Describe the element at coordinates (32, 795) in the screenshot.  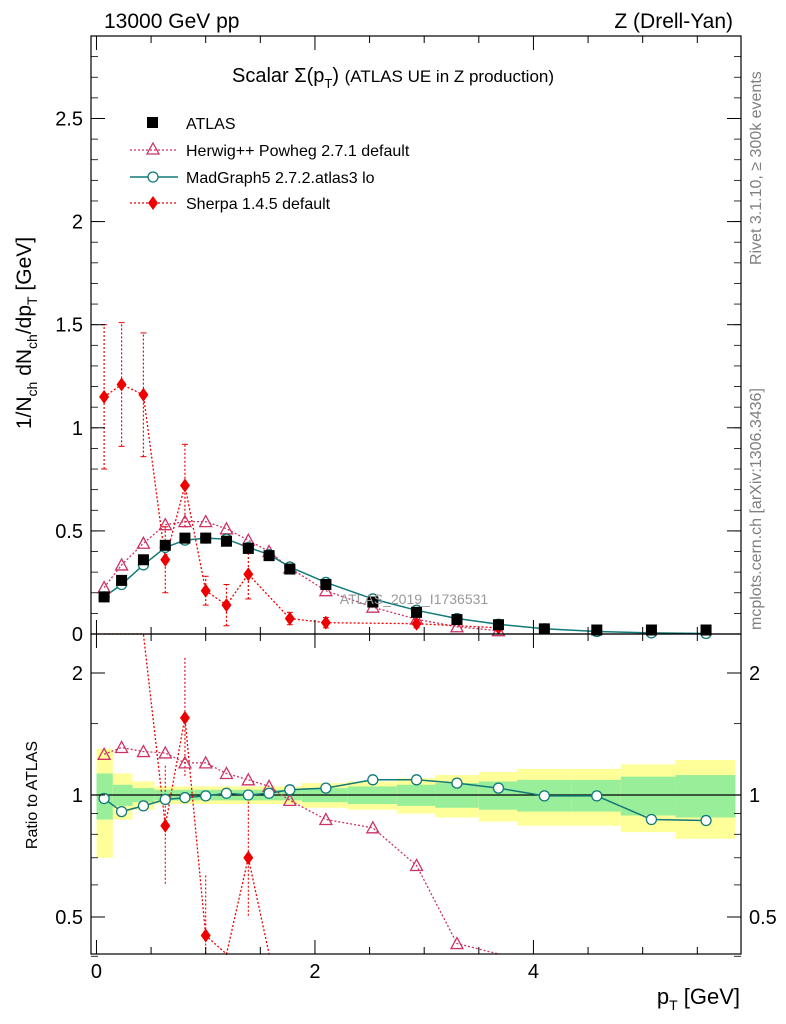
I see `ratio-y-axis-label: Ratio to ATLAS` at that location.